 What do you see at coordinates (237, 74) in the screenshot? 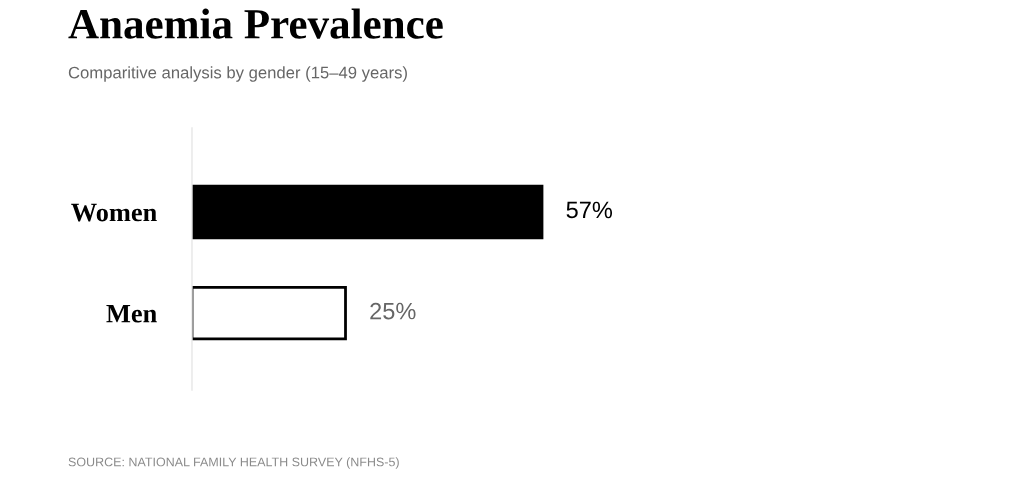
I see `chart-subtitle: Comparitive analysis by gender (15–49 years)` at bounding box center [237, 74].